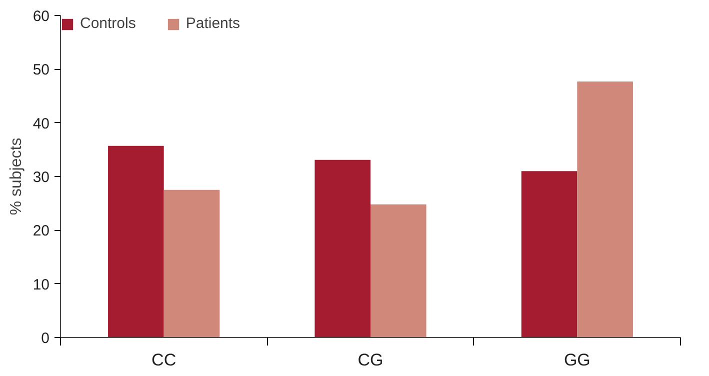 This screenshot has height=376, width=709. Describe the element at coordinates (41, 285) in the screenshot. I see `y-tick-label: 10` at that location.